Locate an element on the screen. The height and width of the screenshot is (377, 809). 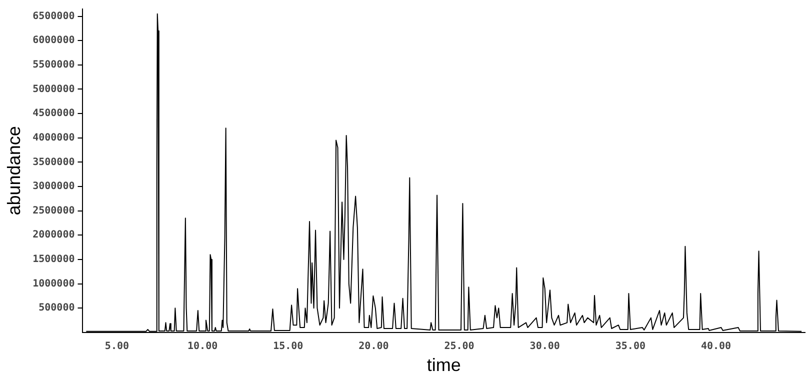
x-axis-title: time is located at coordinates (443, 365).